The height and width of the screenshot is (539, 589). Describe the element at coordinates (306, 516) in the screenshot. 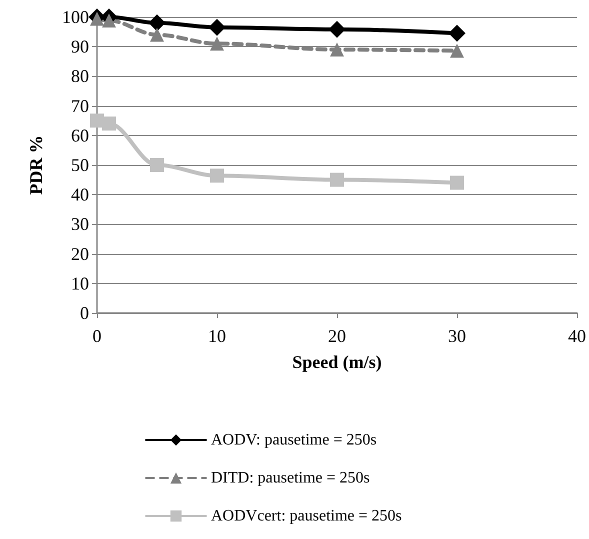

I see `legend-label: AODVcert: pausetime = 250s` at that location.